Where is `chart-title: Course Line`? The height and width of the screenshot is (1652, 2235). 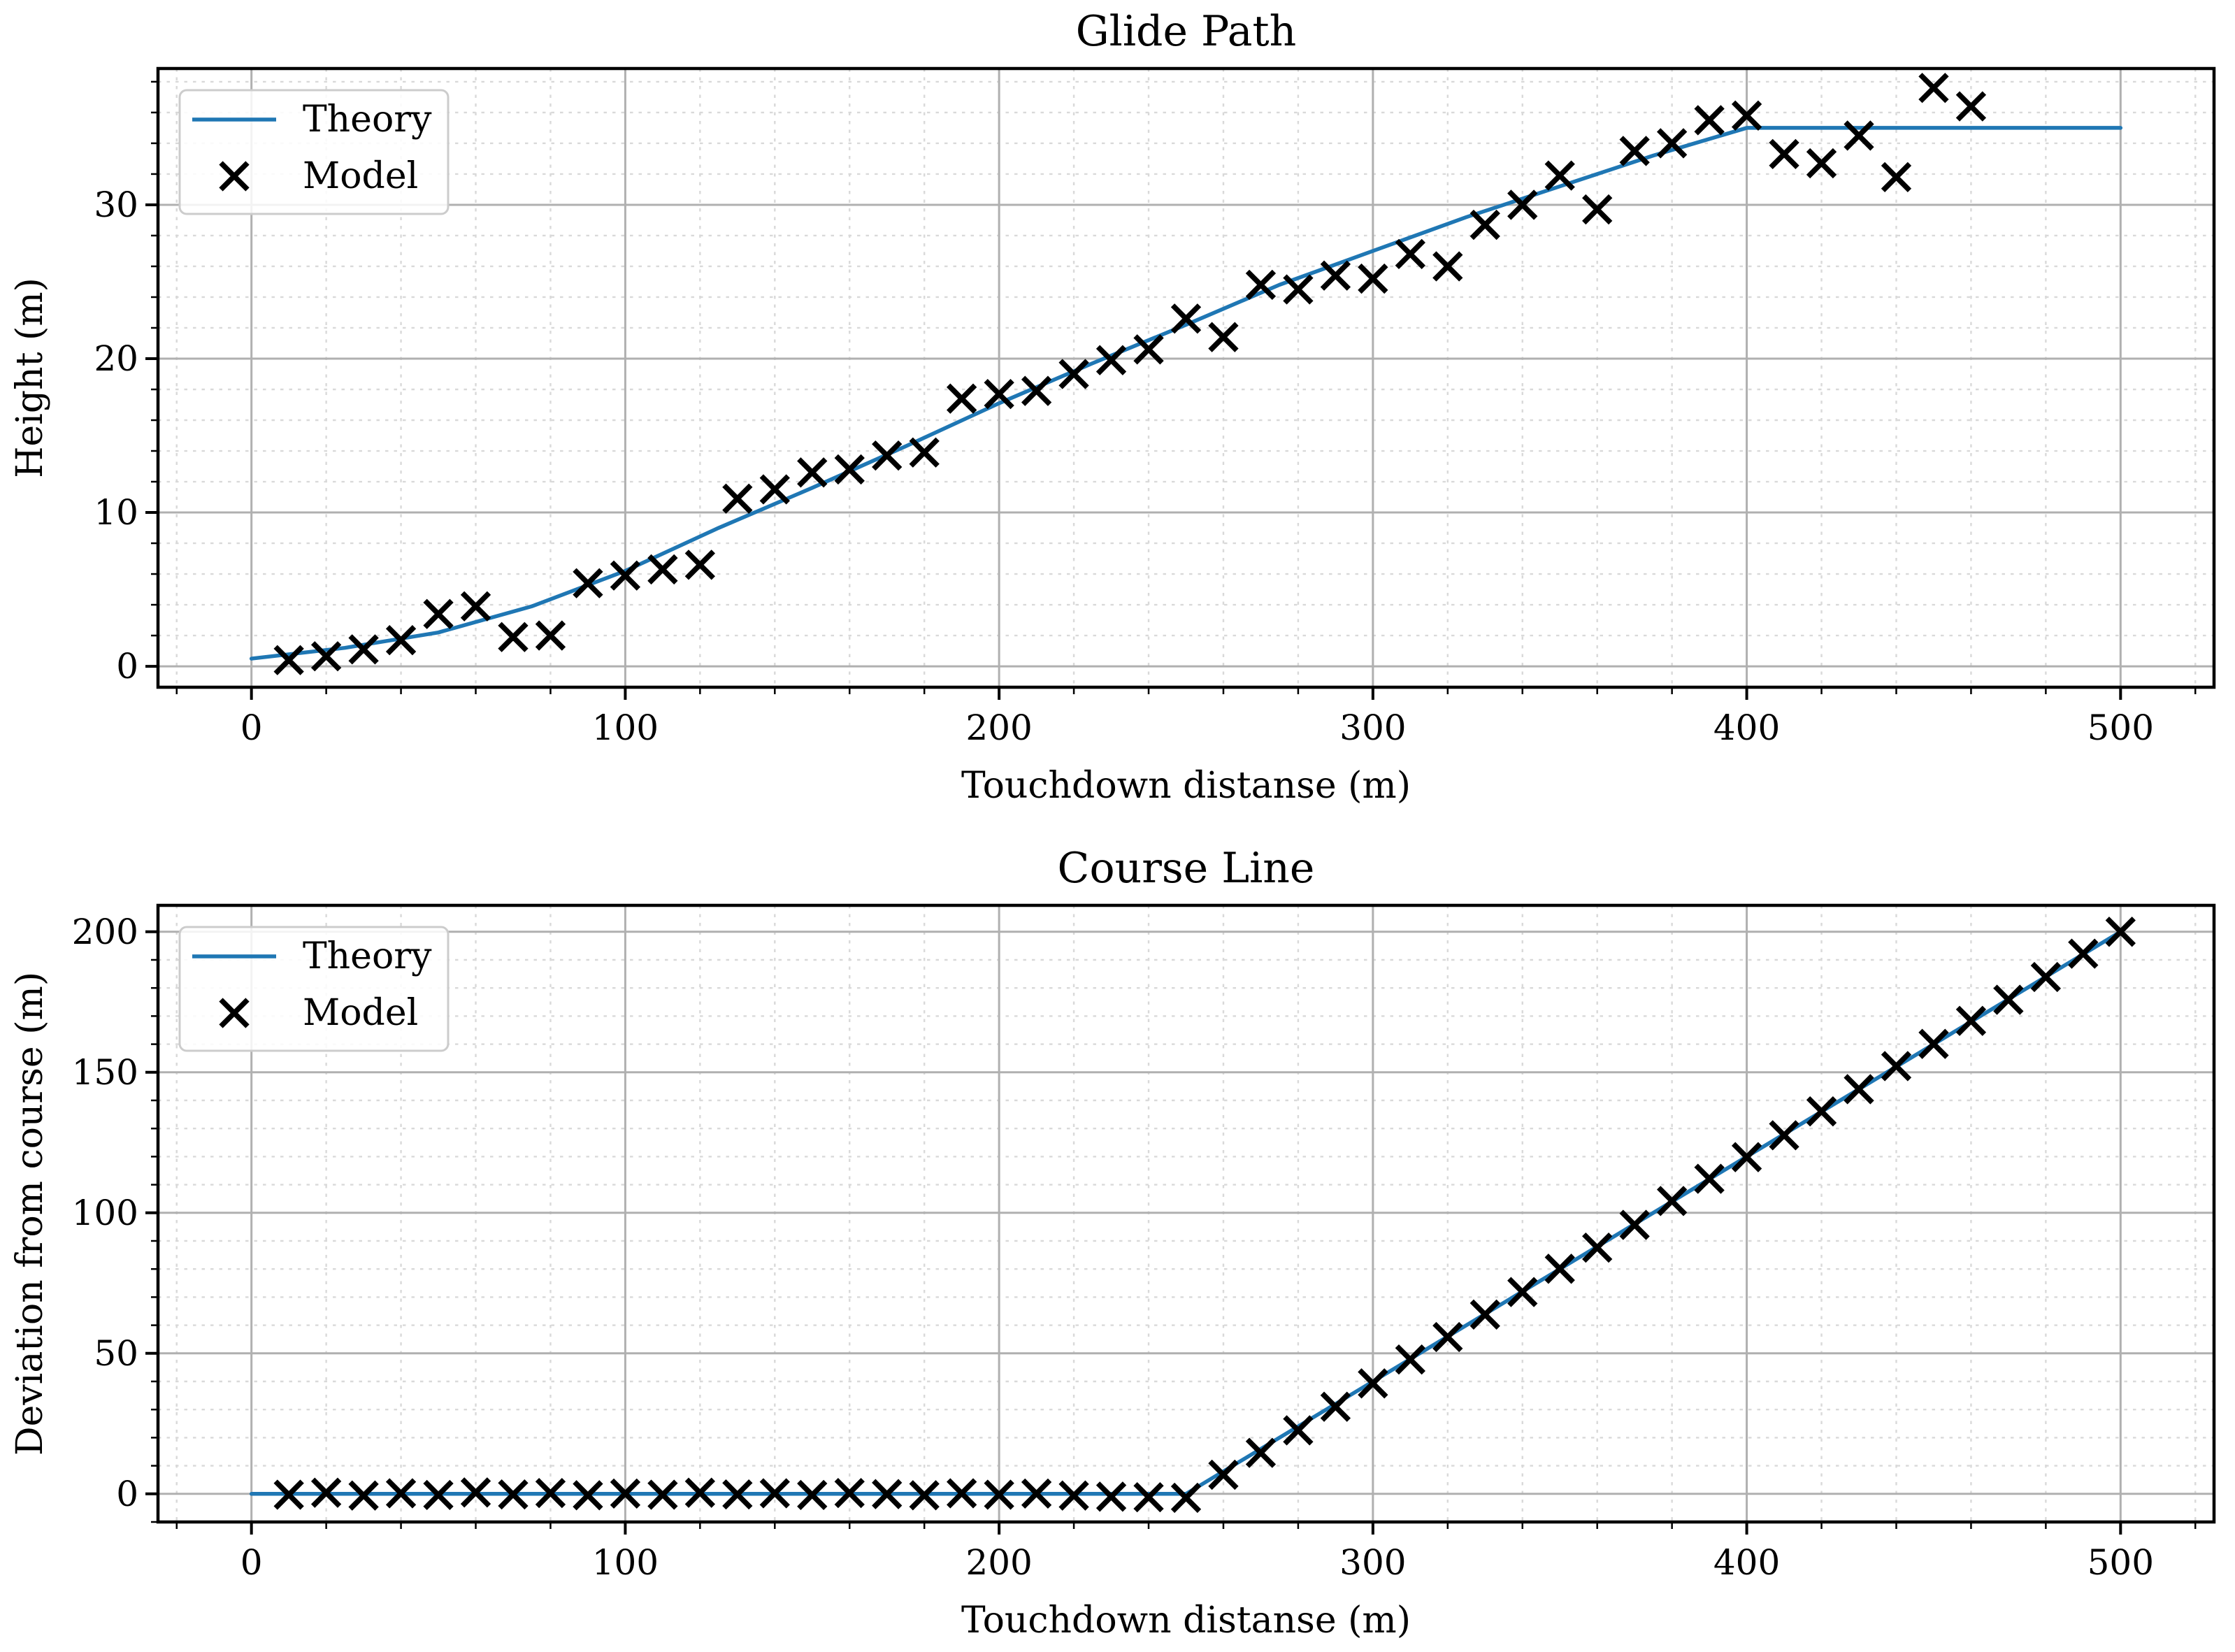
chart-title: Course Line is located at coordinates (1186, 868).